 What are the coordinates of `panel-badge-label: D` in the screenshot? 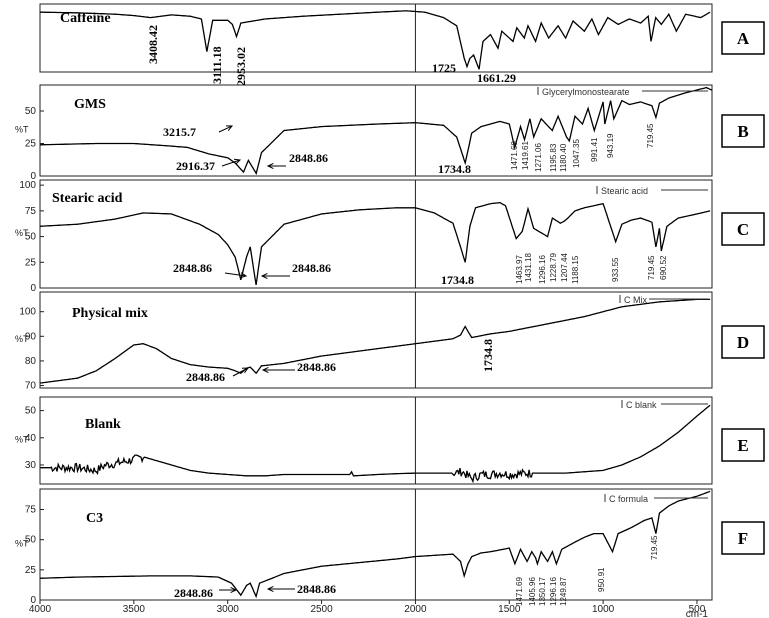 It's located at (743, 342).